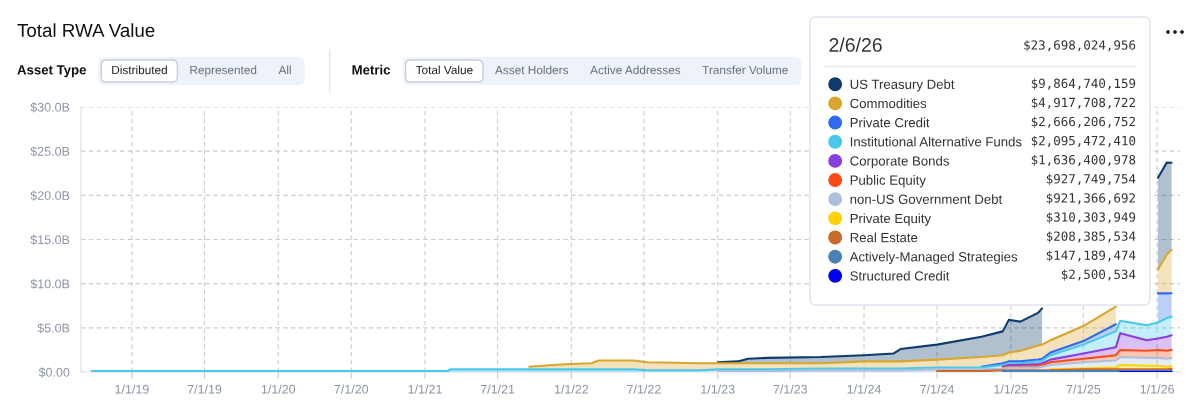 The width and height of the screenshot is (1200, 408). I want to click on legend-label: Commodities, so click(888, 103).